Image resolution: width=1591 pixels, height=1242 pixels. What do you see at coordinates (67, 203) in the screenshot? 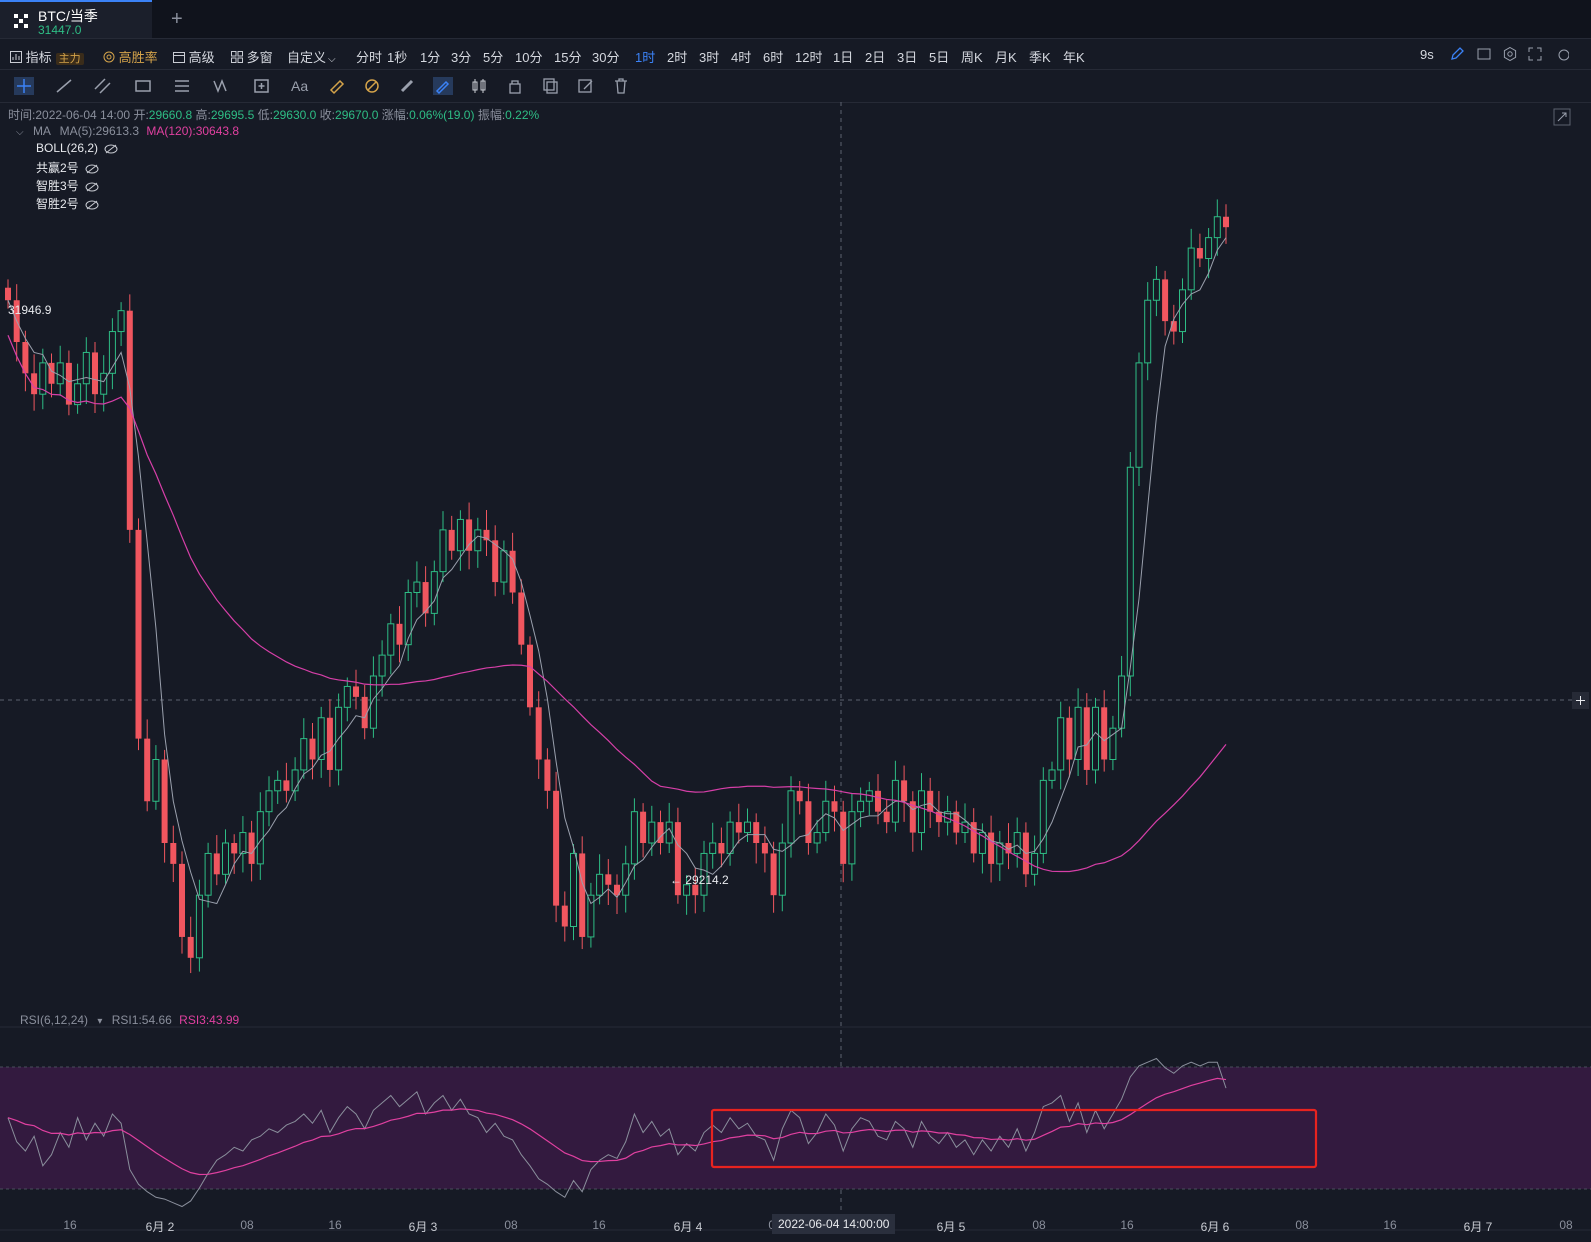
I see `indicator-zhisheng2: 智胜2号` at bounding box center [67, 203].